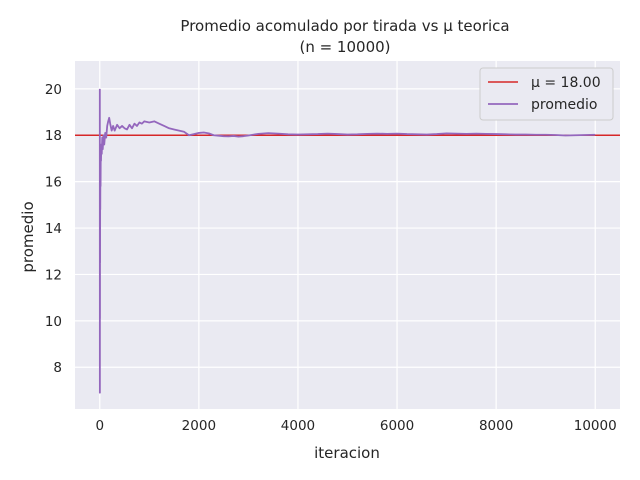 This screenshot has height=480, width=640. Describe the element at coordinates (564, 105) in the screenshot. I see `legend-label-promedio: promedio` at that location.